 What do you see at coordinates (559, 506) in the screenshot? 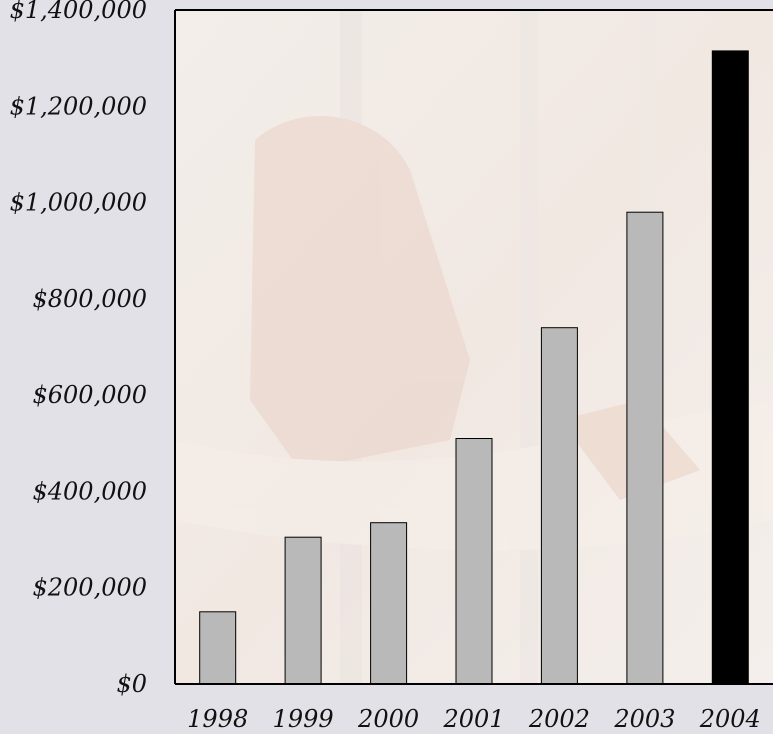
I see `bar-2002` at bounding box center [559, 506].